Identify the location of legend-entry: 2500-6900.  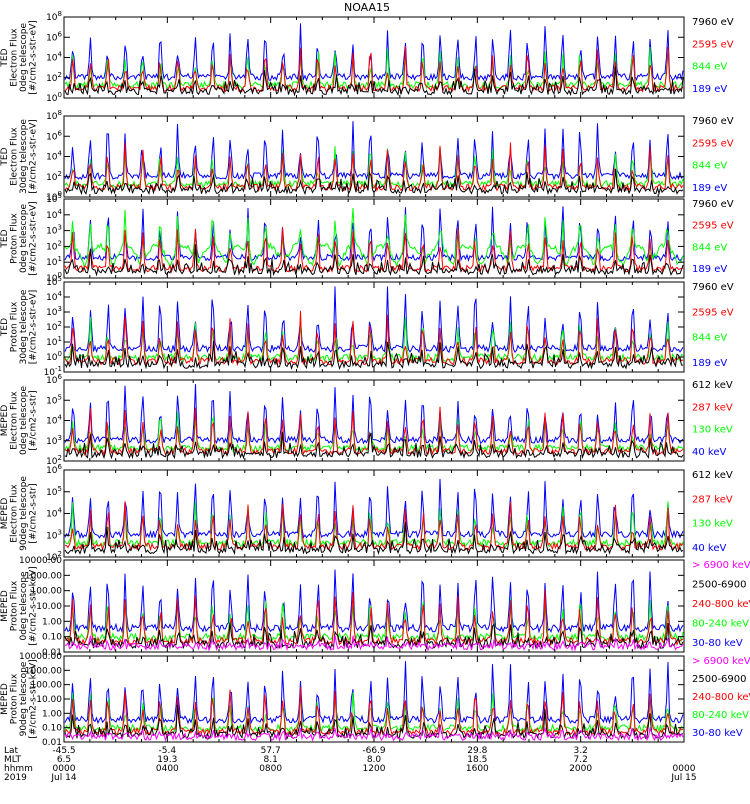
(719, 585).